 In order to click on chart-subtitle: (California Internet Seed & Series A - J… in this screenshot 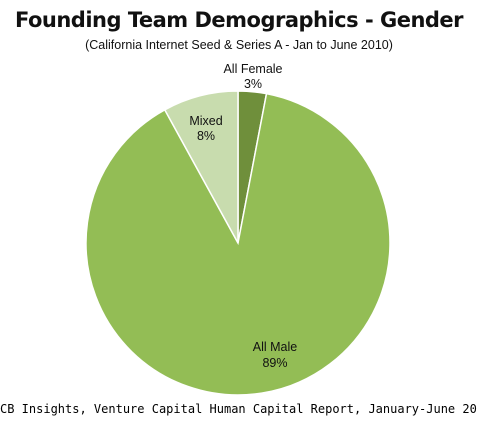, I will do `click(239, 45)`.